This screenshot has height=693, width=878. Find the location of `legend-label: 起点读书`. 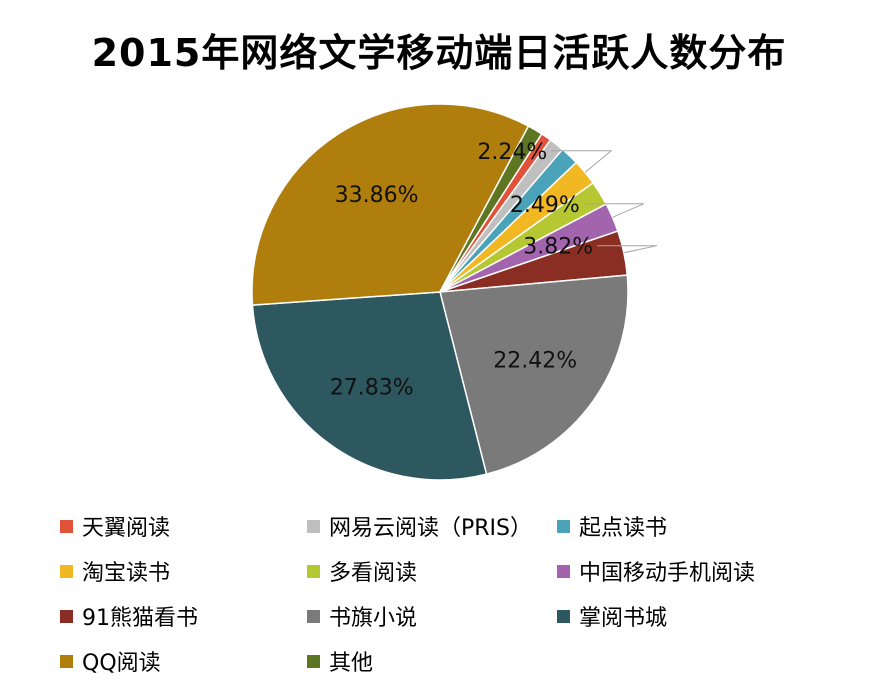

legend-label: 起点读书 is located at coordinates (623, 528).